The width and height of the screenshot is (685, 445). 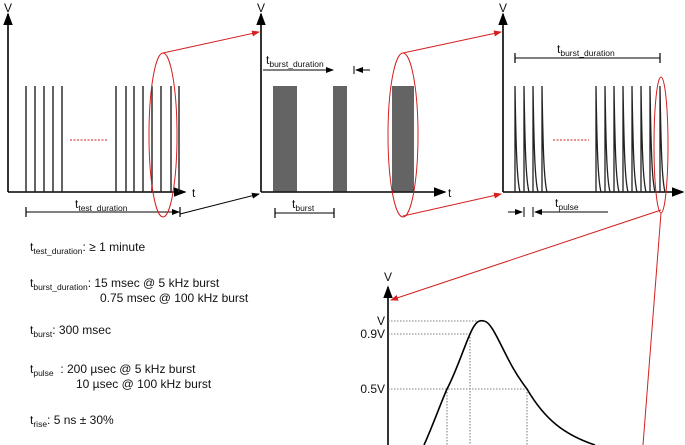 I want to click on panel-burst: V t tburst_duration tburst, so click(x=354, y=109).